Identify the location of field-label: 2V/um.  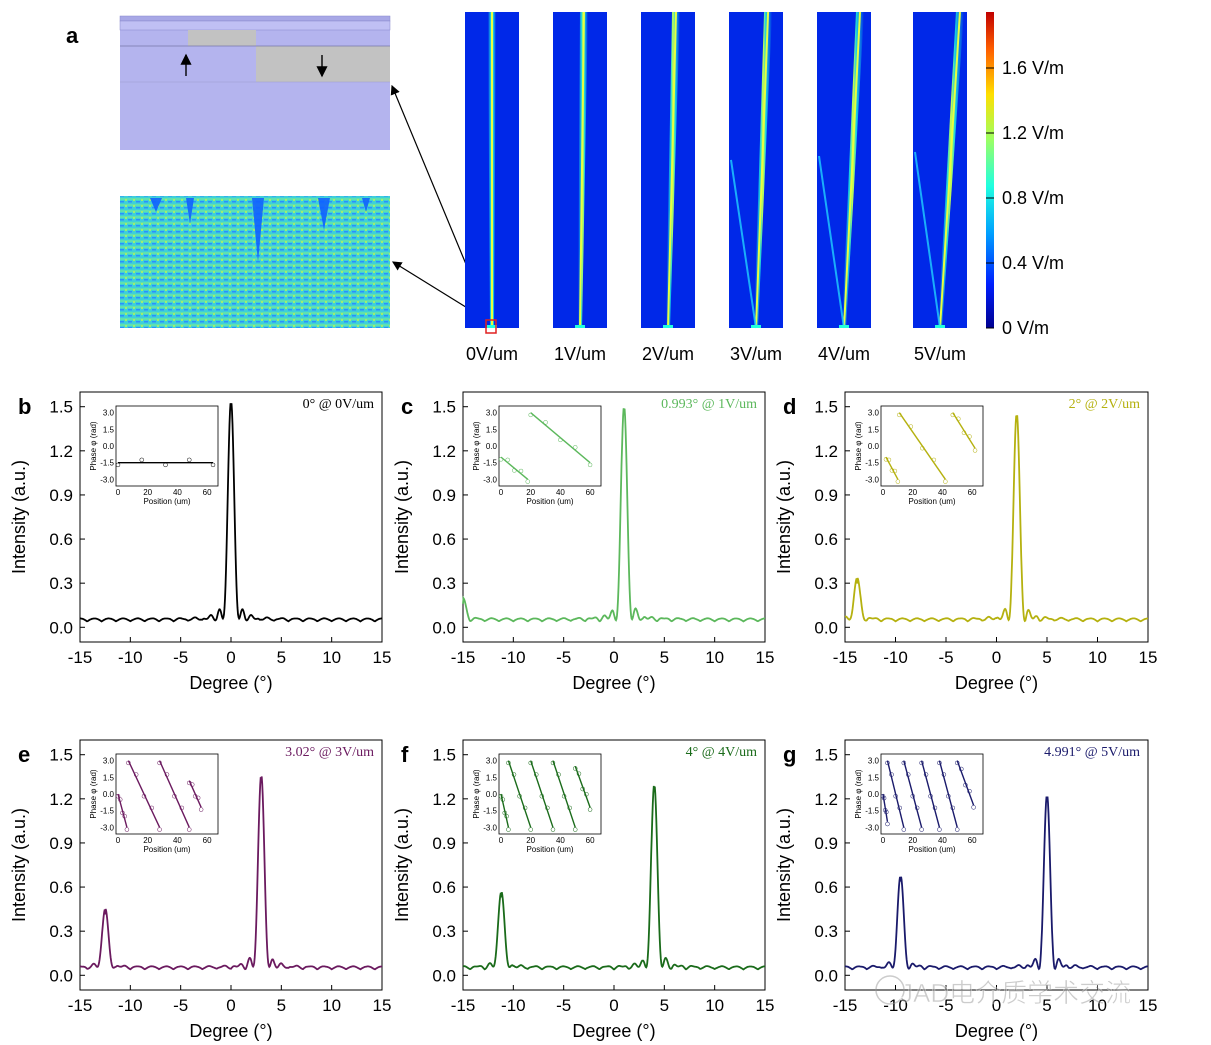
(668, 354).